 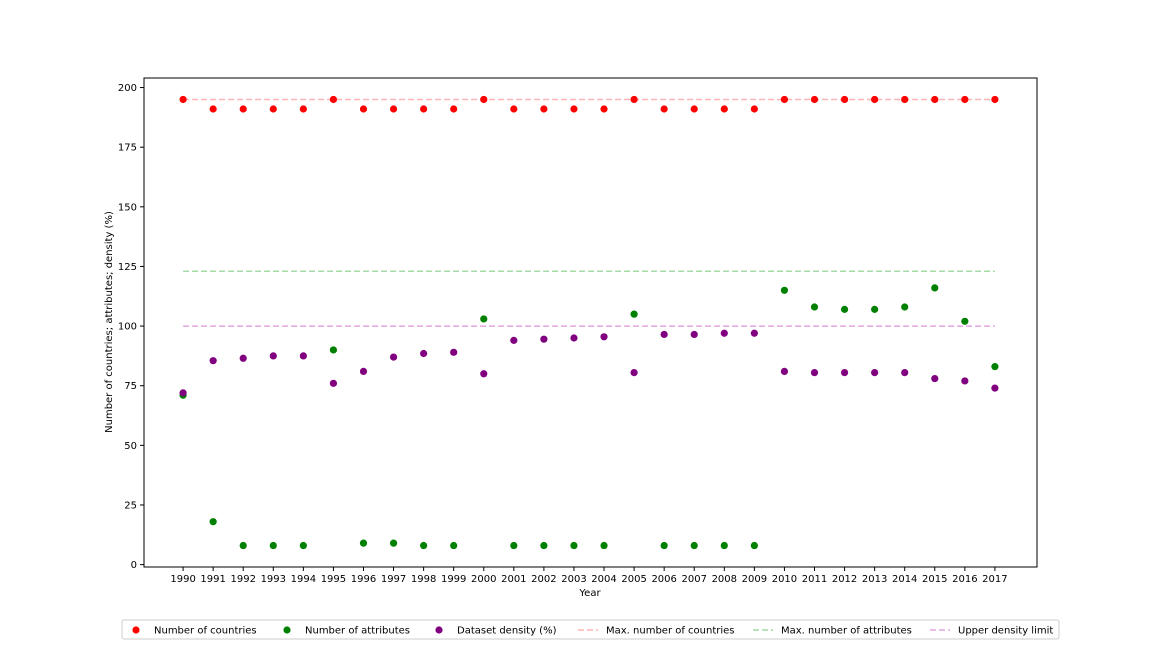 I want to click on legend-item-dataset-density: Dataset density (%), so click(x=496, y=631).